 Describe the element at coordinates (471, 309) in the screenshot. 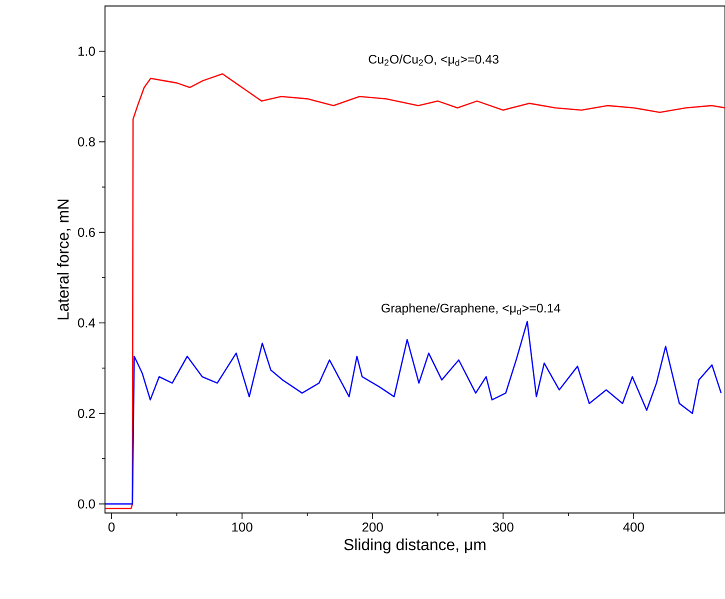

I see `annotation: Graphene/Graphene, <μ$_{d}$>=0.14` at that location.